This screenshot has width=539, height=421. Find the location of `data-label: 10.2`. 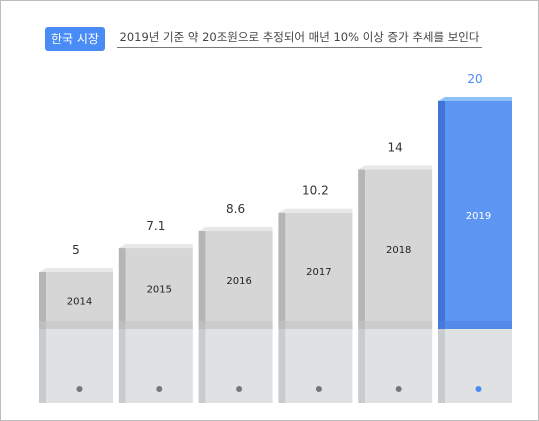

data-label: 10.2 is located at coordinates (315, 191).